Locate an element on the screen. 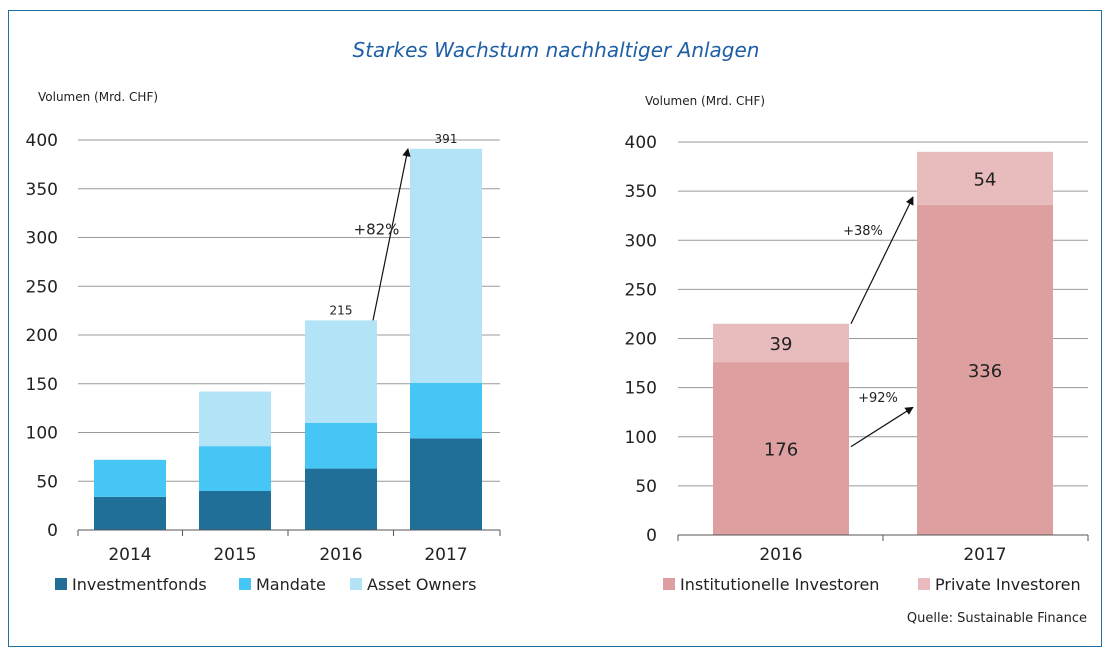 This screenshot has width=1112, height=657. legend-label: Asset Owners is located at coordinates (421, 584).